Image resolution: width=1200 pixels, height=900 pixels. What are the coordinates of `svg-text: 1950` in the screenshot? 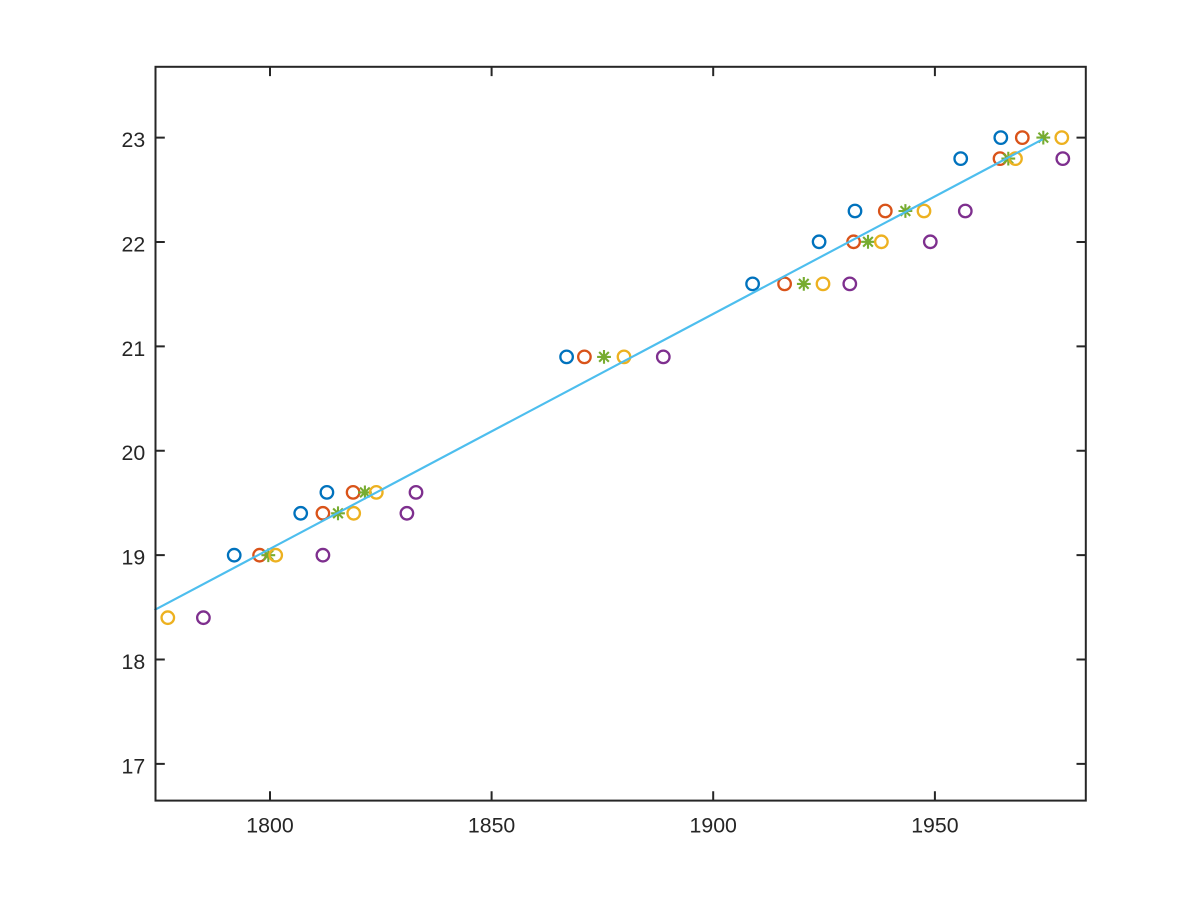 It's located at (935, 826).